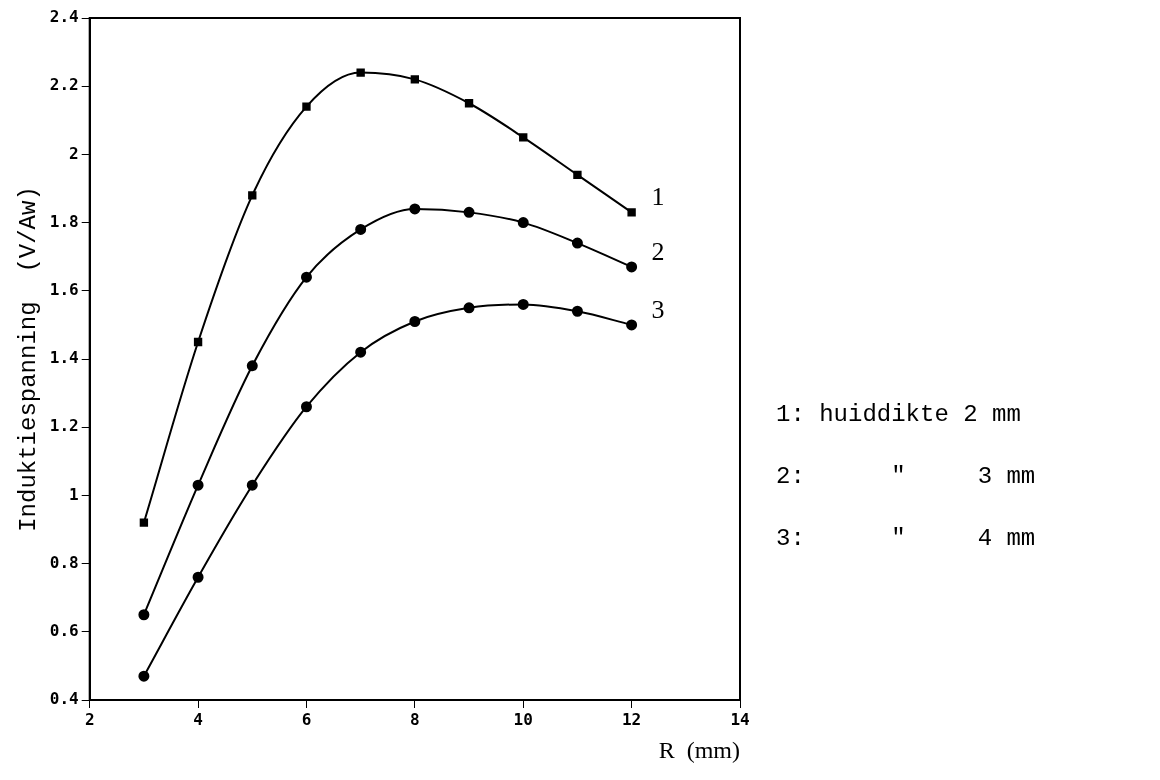 The height and width of the screenshot is (780, 1160). I want to click on x-tick-label: 14, so click(740, 719).